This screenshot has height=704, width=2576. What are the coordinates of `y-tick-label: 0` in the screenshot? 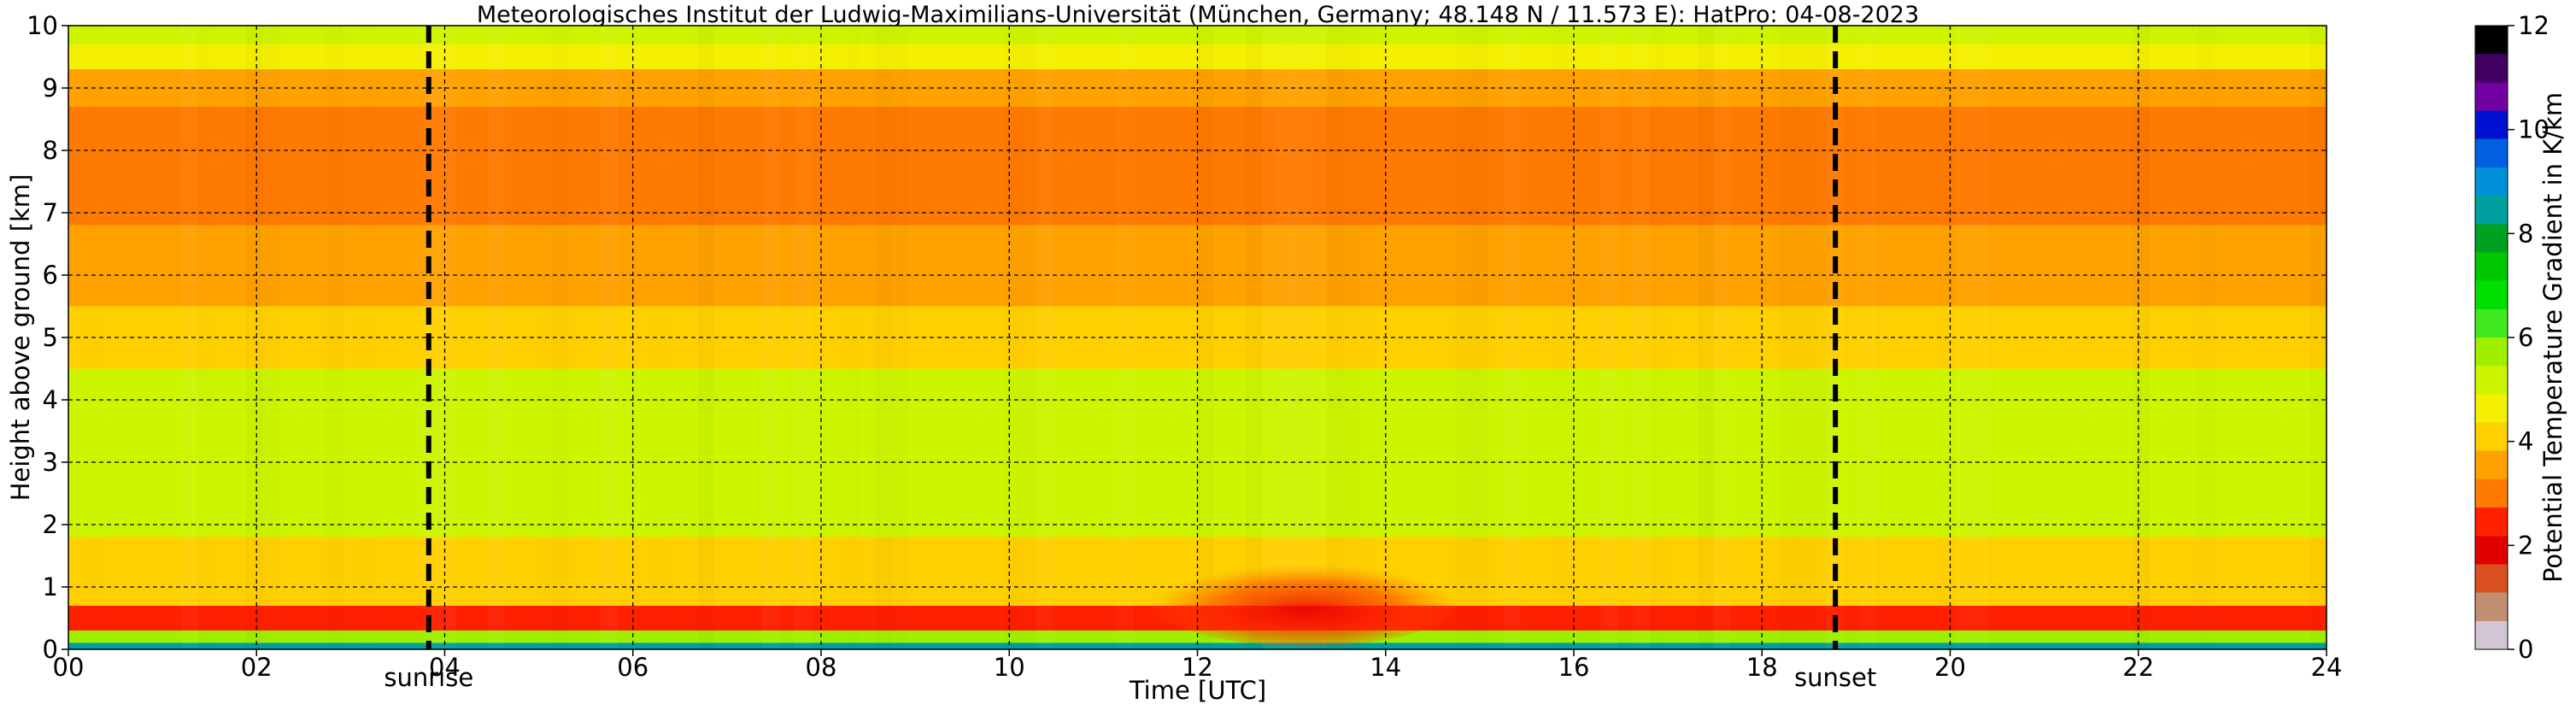 It's located at (50, 649).